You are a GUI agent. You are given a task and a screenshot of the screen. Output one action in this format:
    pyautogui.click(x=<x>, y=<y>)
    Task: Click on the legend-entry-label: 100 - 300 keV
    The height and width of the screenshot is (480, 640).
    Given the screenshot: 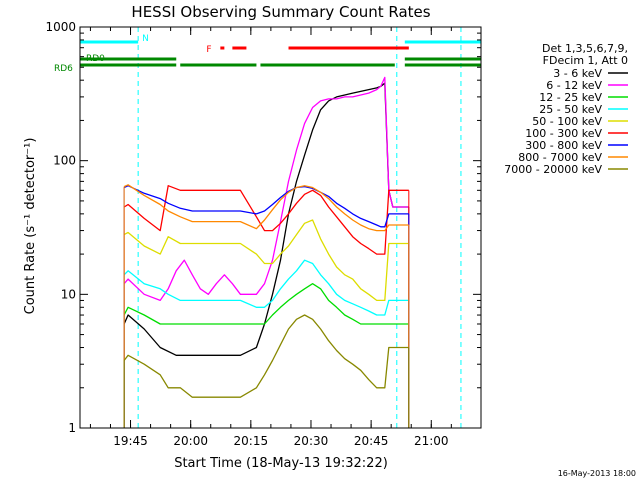 What is the action you would take?
    pyautogui.click(x=563, y=133)
    